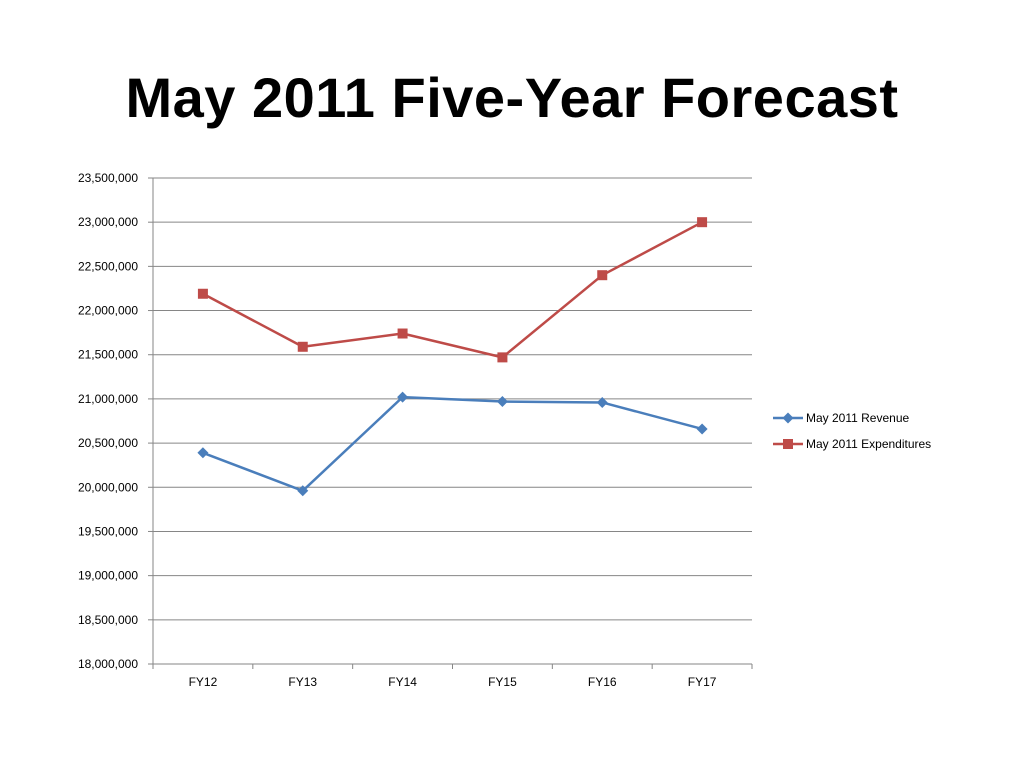 The height and width of the screenshot is (768, 1024). Describe the element at coordinates (453, 682) in the screenshot. I see `x-tick-labels: FY12 FY13 FY14 FY15 FY16 FY17` at that location.